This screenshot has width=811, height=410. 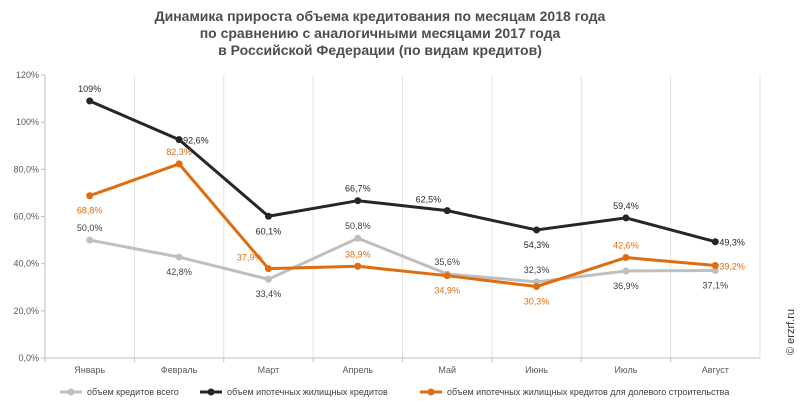 I want to click on data-label: 59,4%, so click(x=626, y=206).